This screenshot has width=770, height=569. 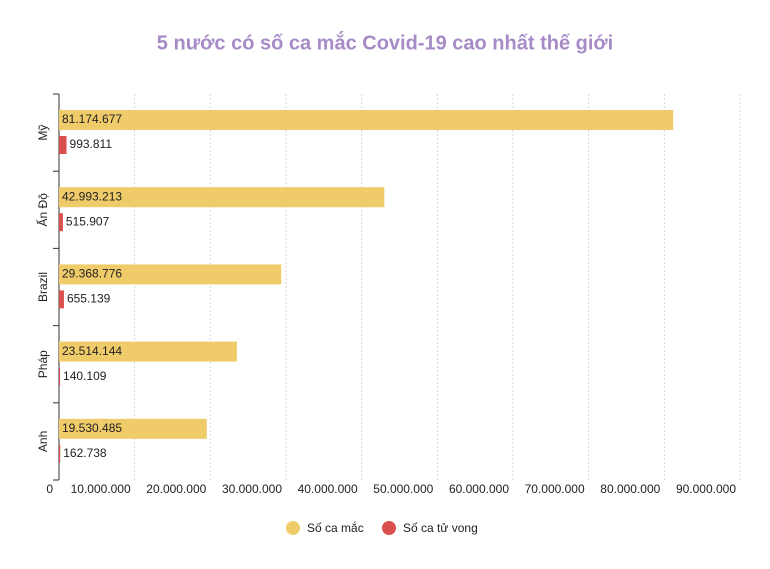 I want to click on y-tick-label: Pháp, so click(x=43, y=364).